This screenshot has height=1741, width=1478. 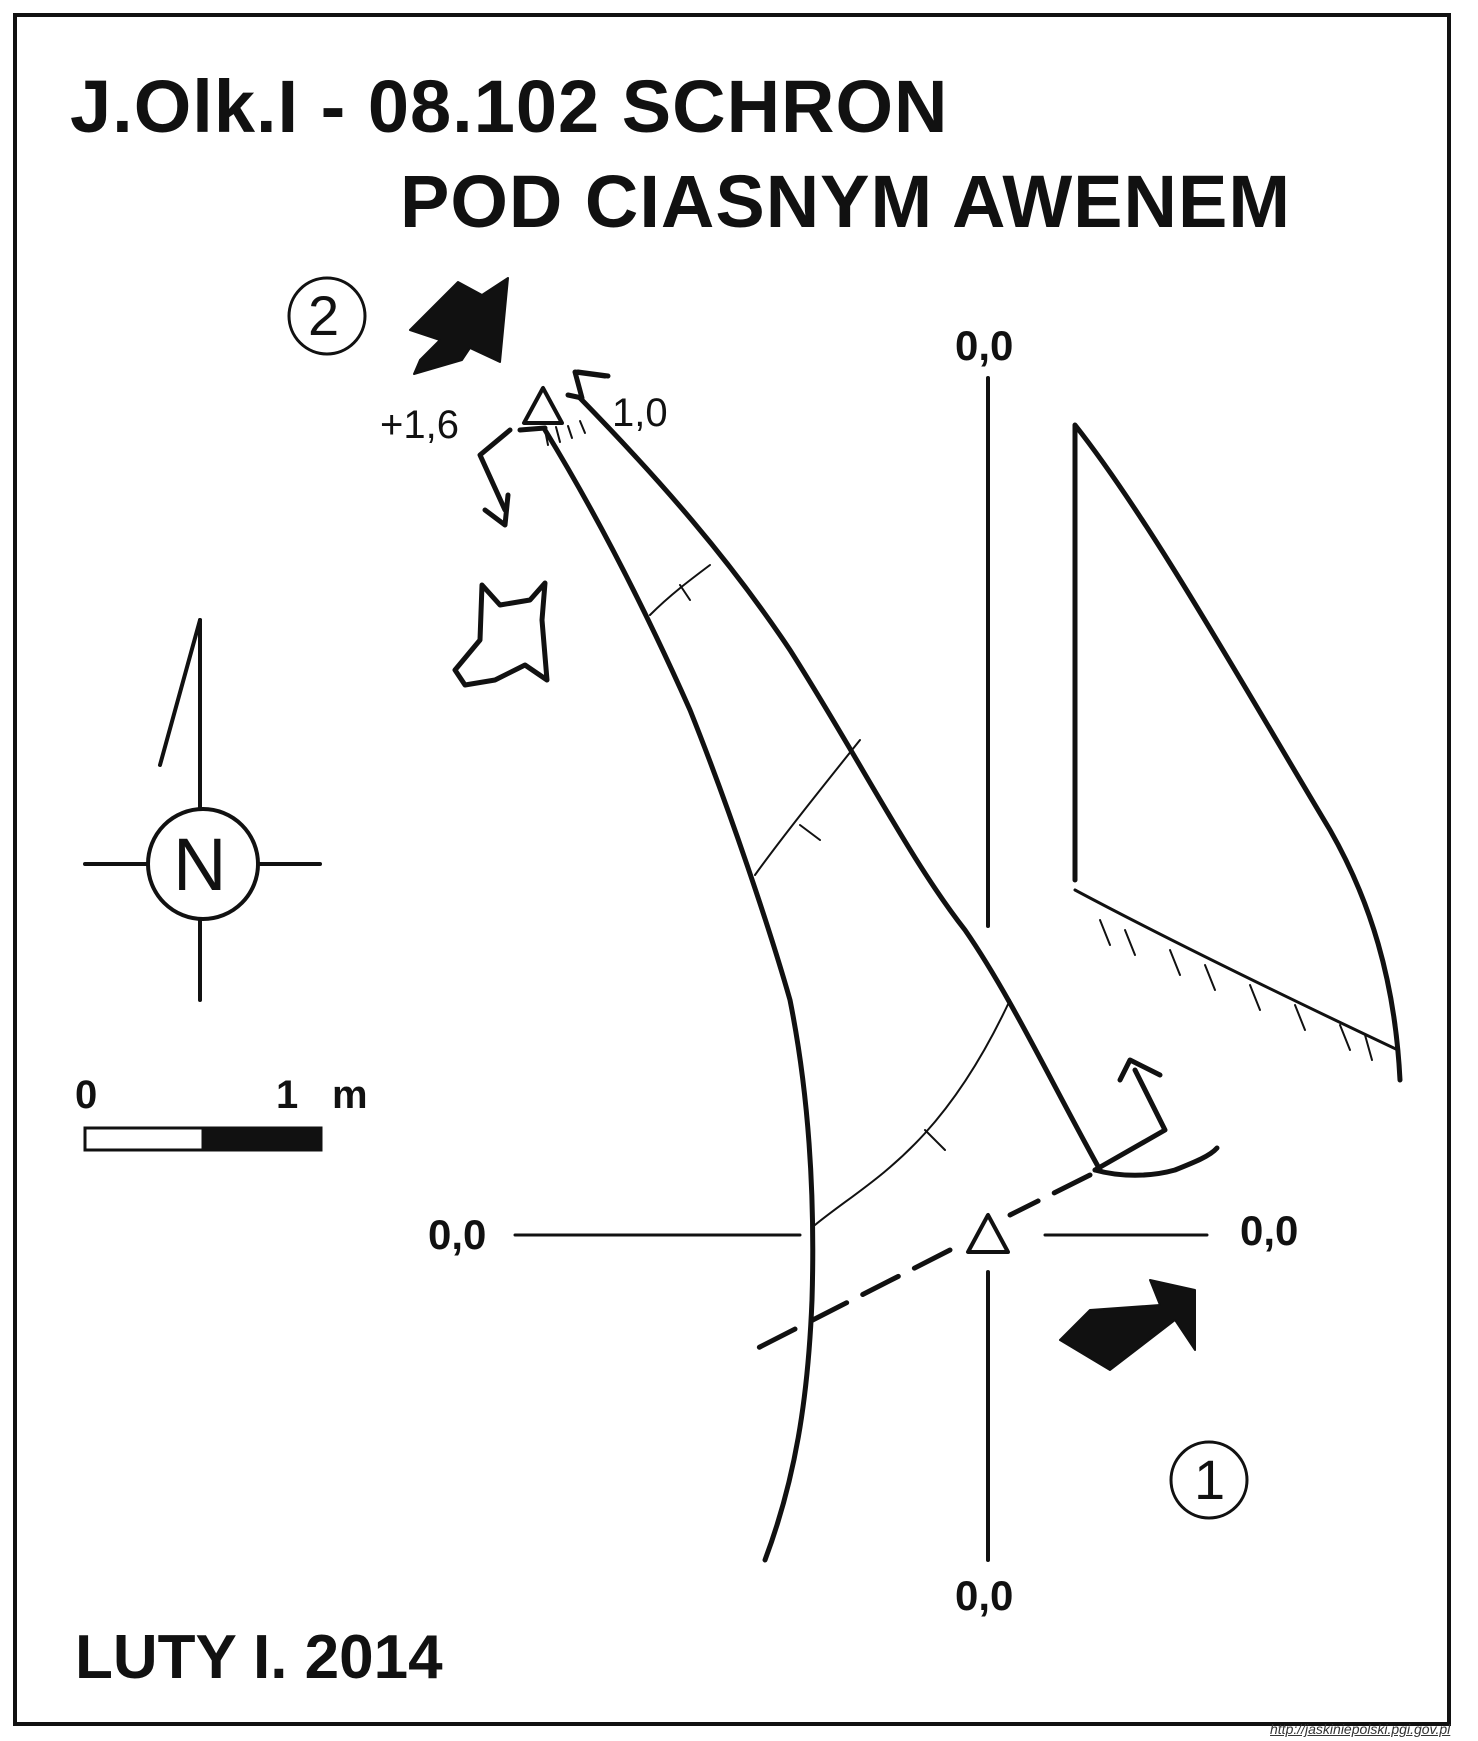 I want to click on elevation-upper-ceiling: 1,0, so click(x=640, y=413).